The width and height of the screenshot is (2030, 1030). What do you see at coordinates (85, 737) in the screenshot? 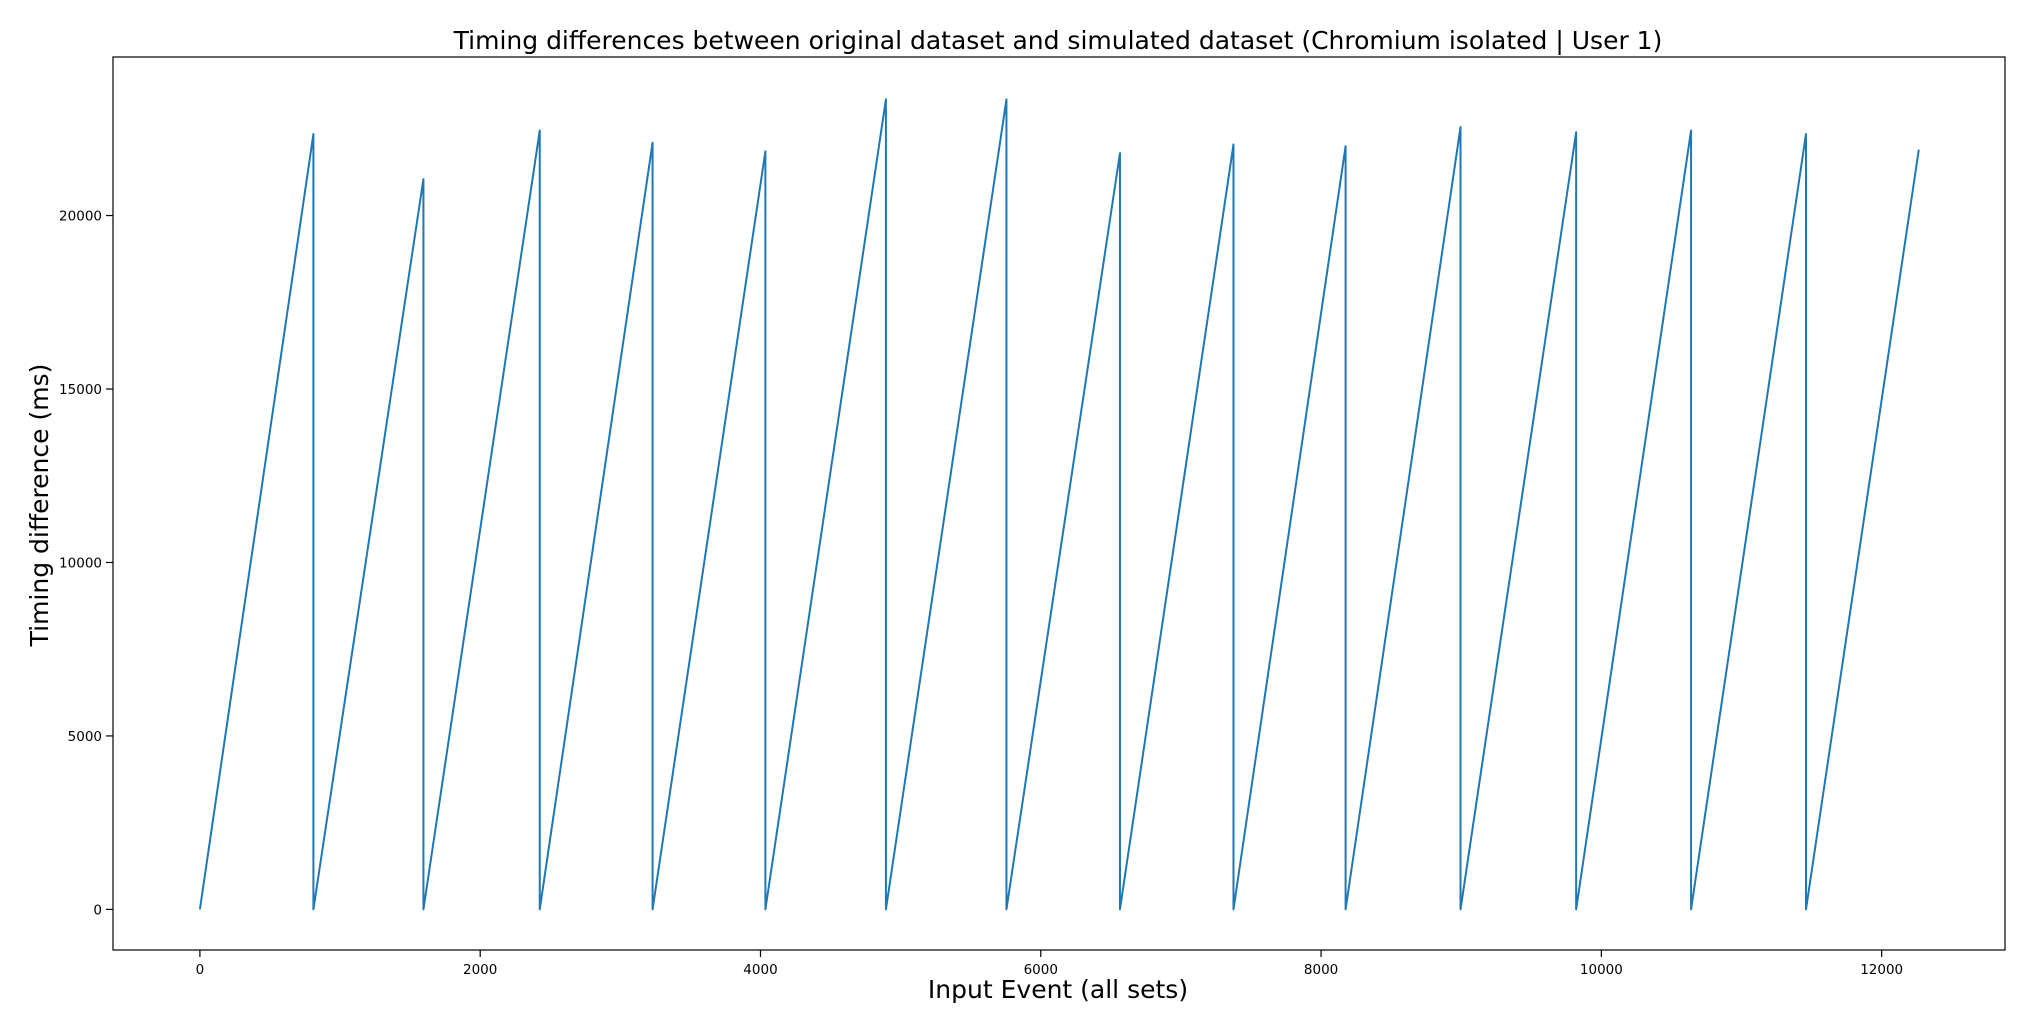
I see `y-tick-label: 5000` at bounding box center [85, 737].